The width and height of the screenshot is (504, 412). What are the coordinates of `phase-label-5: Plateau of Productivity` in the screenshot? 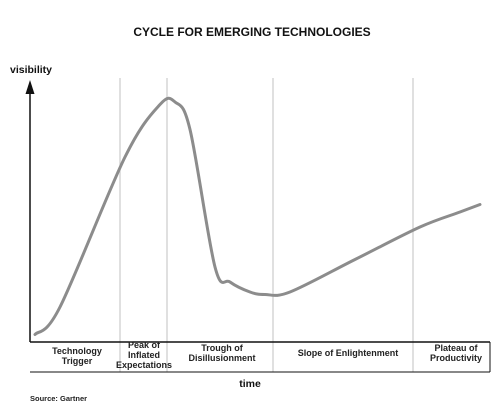 It's located at (456, 353).